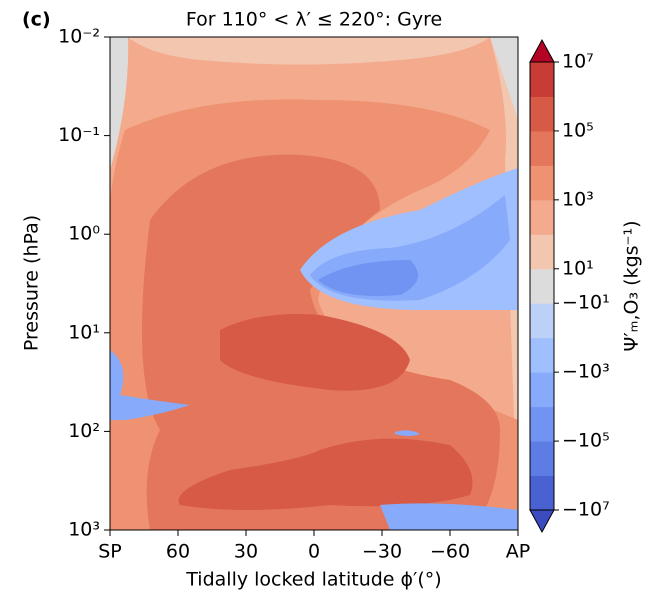 The width and height of the screenshot is (664, 605). I want to click on x-tick-label: AP, so click(518, 552).